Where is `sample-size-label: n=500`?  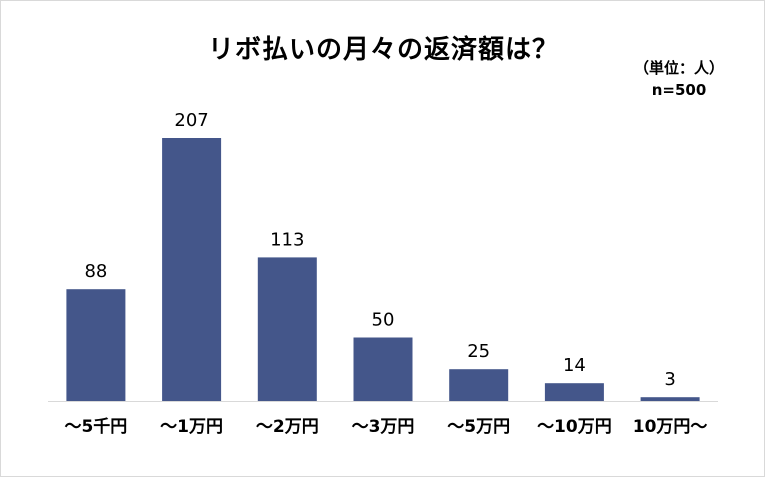 sample-size-label: n=500 is located at coordinates (679, 90).